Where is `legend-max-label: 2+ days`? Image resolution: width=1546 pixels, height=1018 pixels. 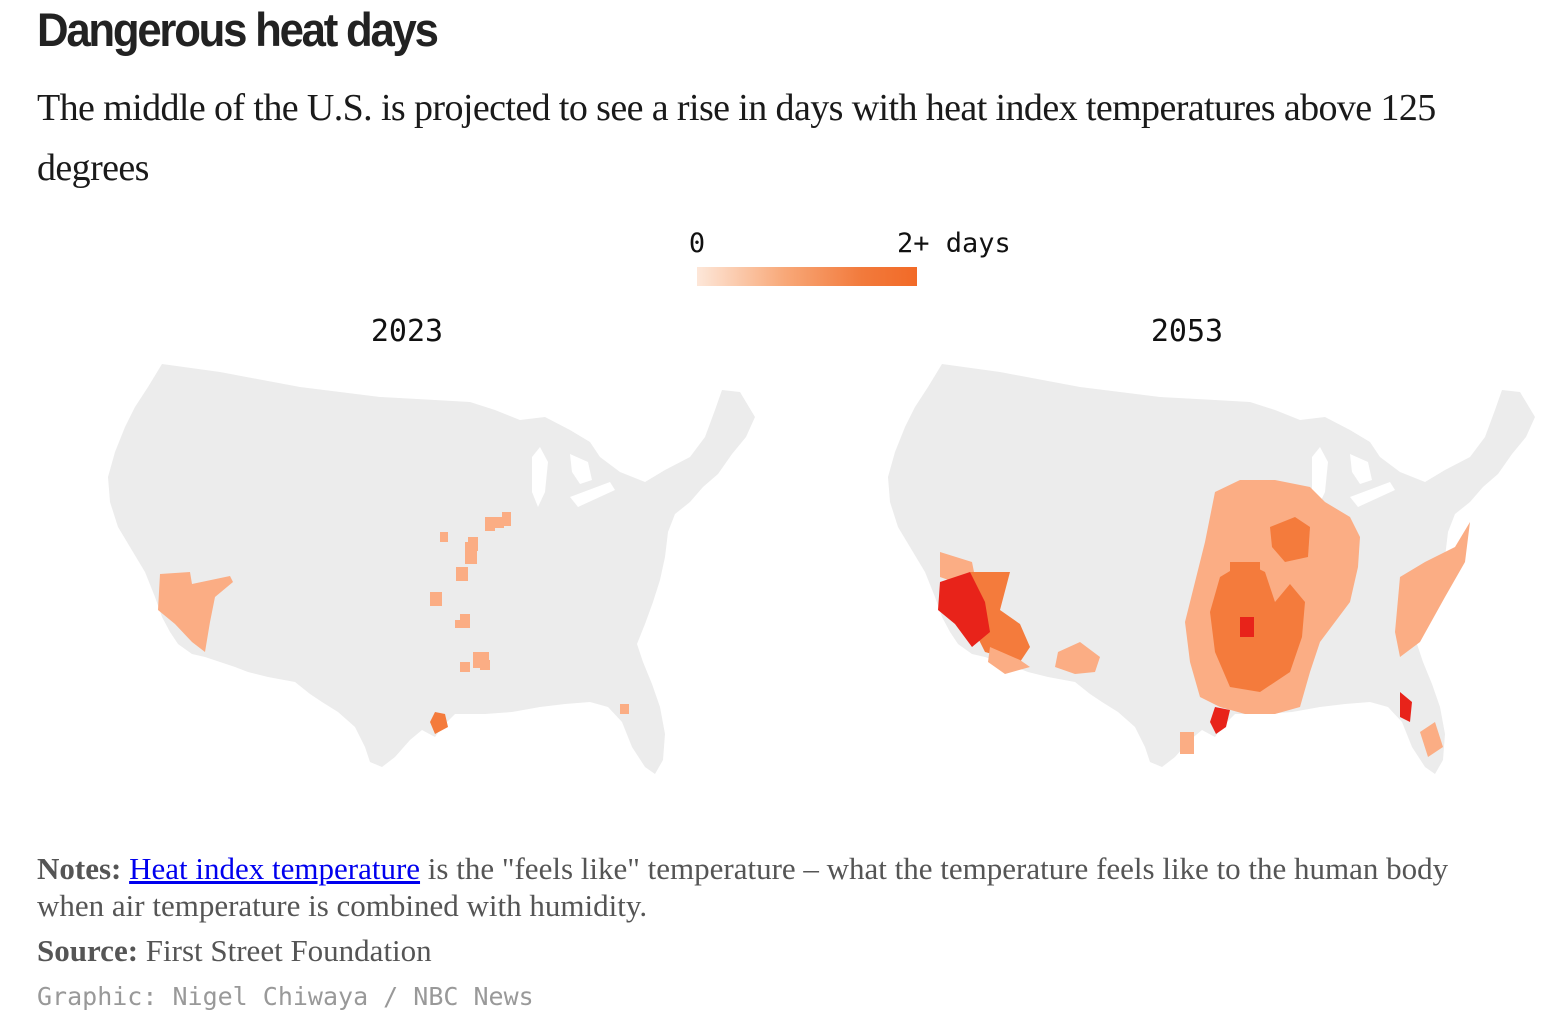 legend-max-label: 2+ days is located at coordinates (954, 243).